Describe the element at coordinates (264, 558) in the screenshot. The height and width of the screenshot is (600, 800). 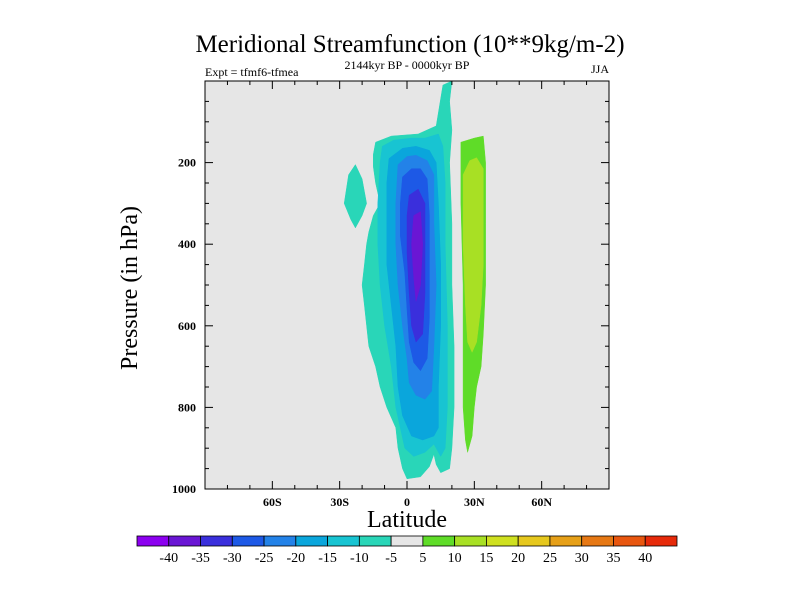
I see `colorbar-label: -25` at that location.